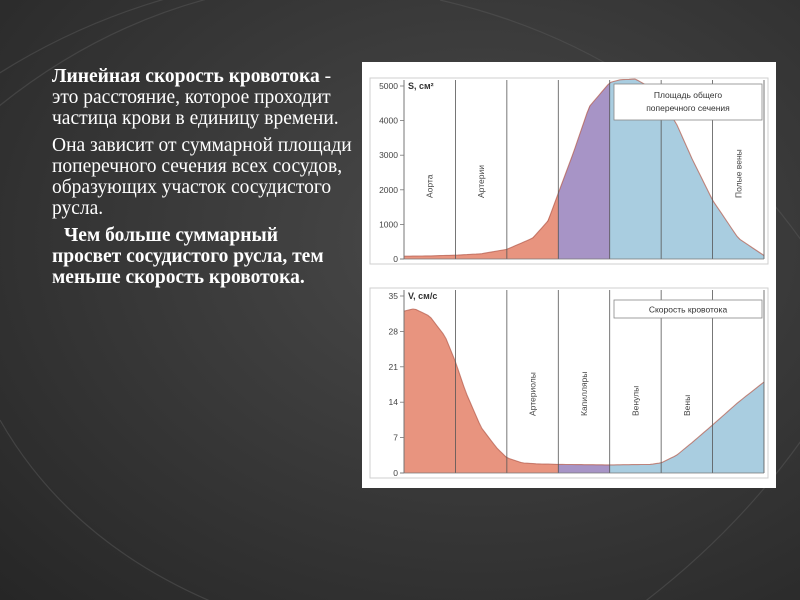 This screenshot has height=600, width=800. I want to click on legend-text: поперечного сечения, so click(688, 108).